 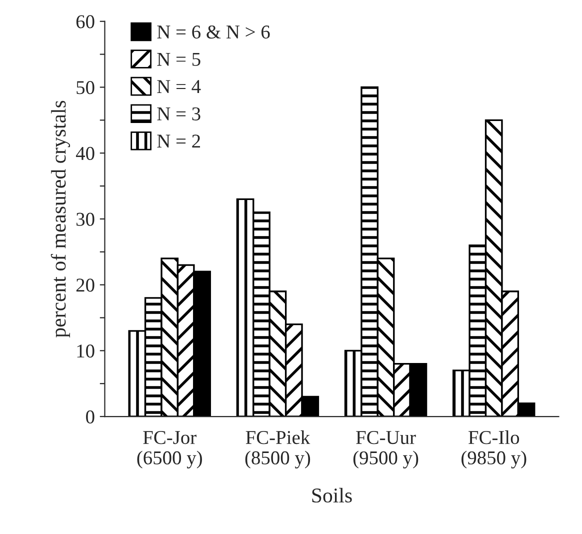 What do you see at coordinates (385, 449) in the screenshot?
I see `x-tick-label: FC-Uur (9500 y)` at bounding box center [385, 449].